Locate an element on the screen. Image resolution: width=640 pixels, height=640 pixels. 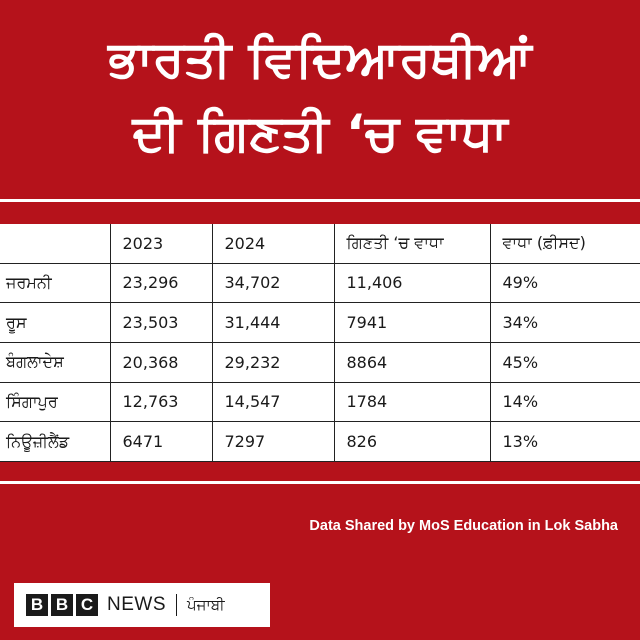
table-cell: 12,763 is located at coordinates (161, 402).